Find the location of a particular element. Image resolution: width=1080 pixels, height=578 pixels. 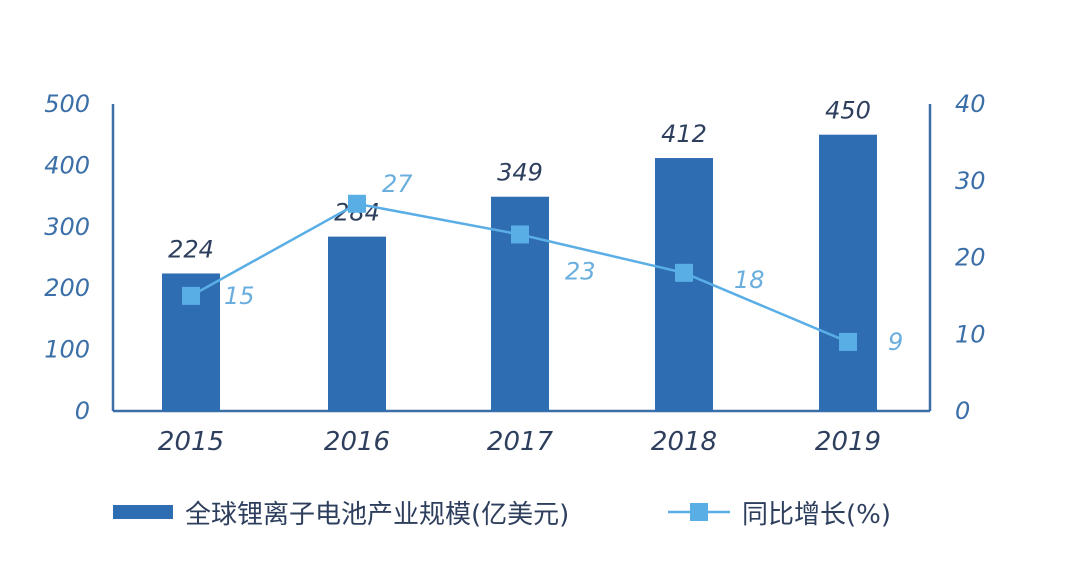

line-value-label: 23 is located at coordinates (580, 271).